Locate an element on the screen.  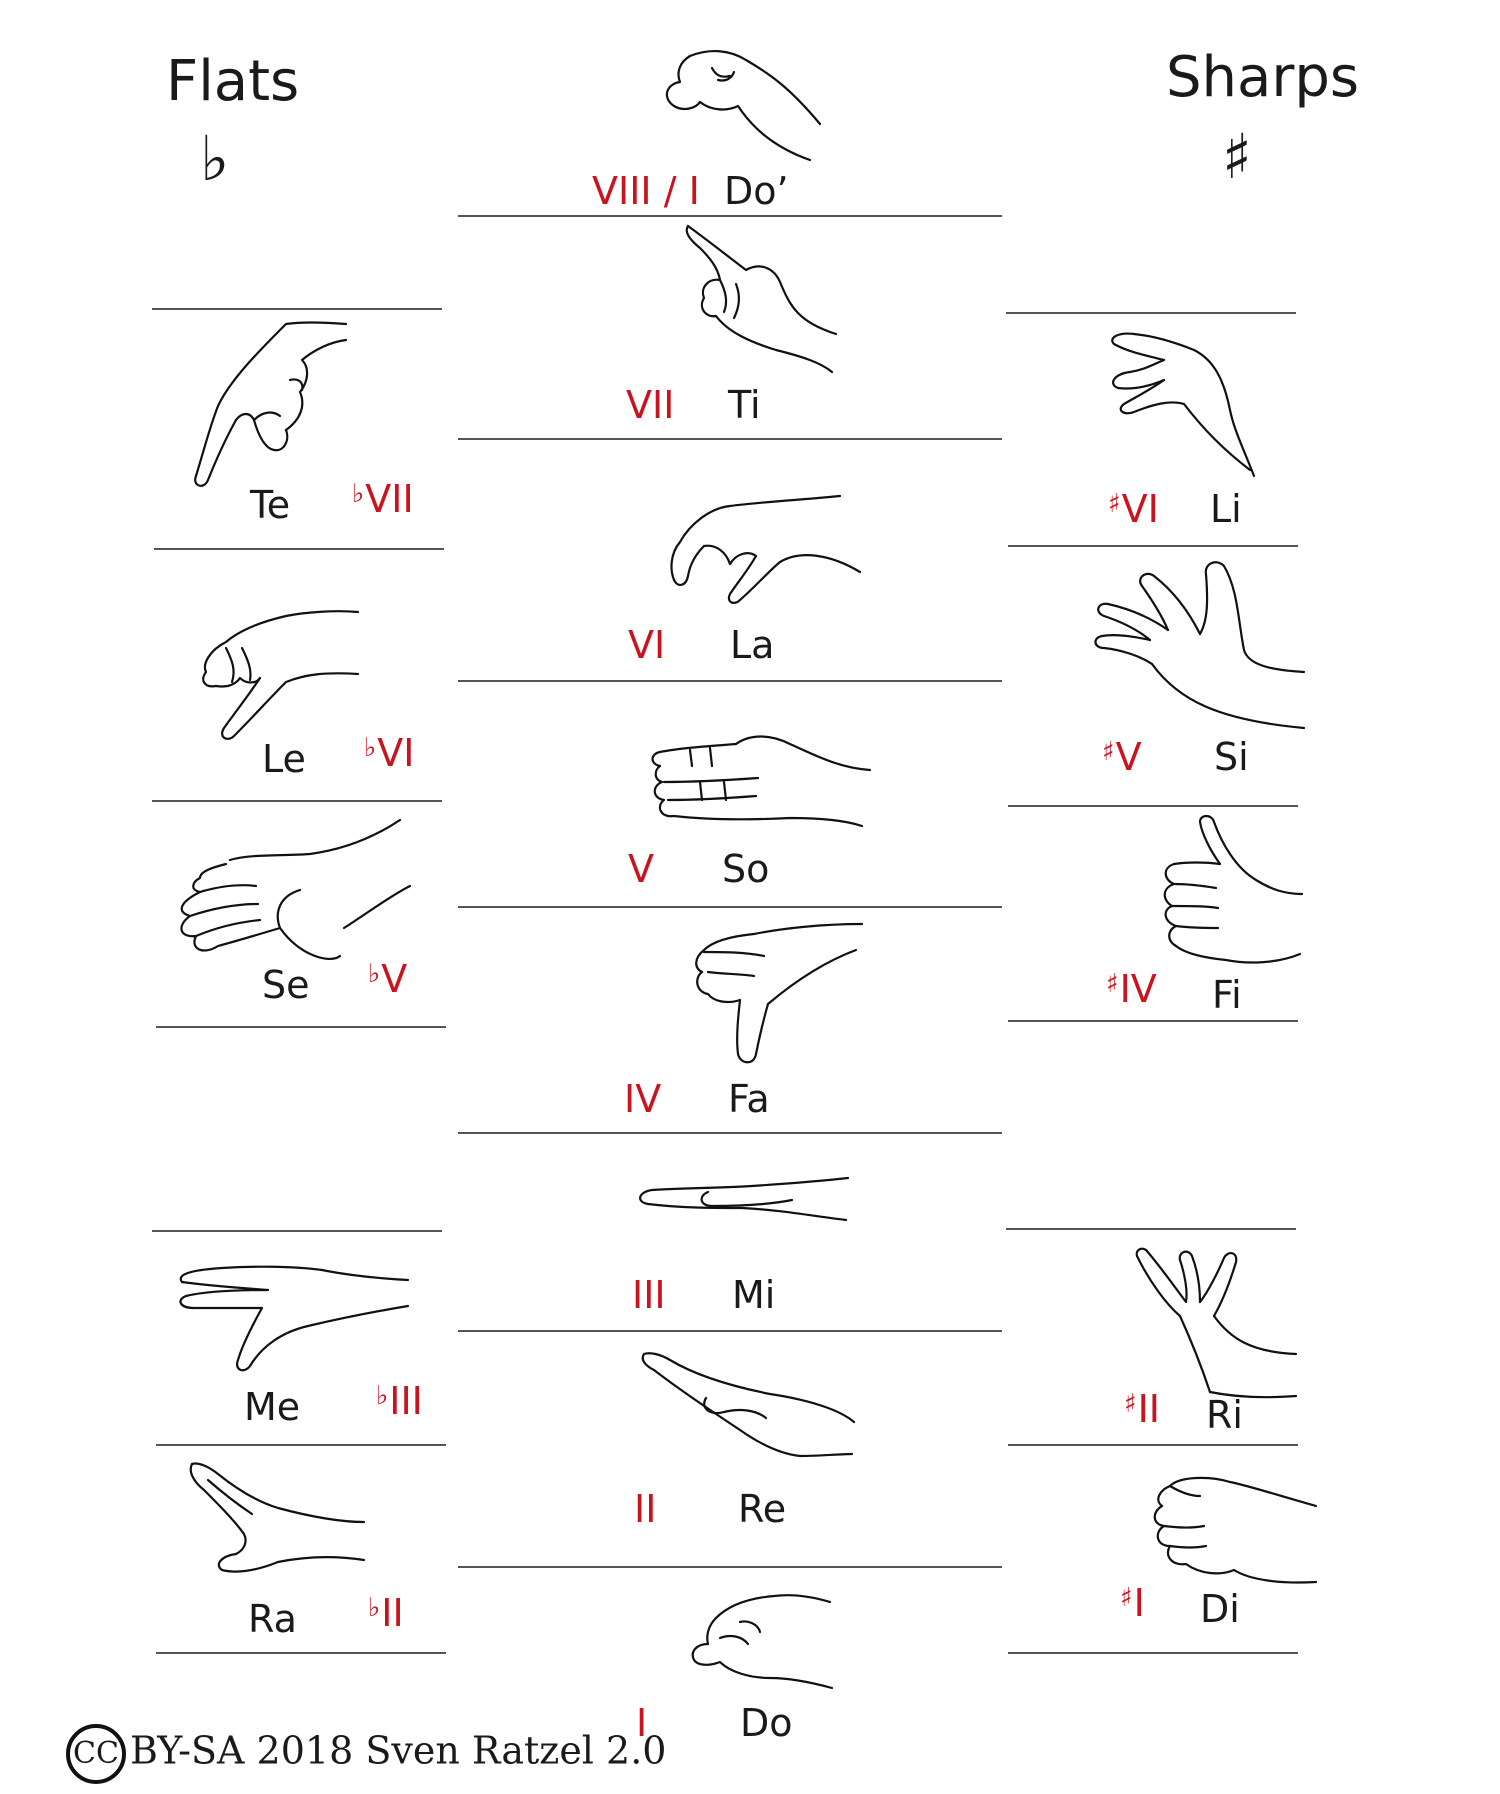
syllable-label: Ti is located at coordinates (744, 405).